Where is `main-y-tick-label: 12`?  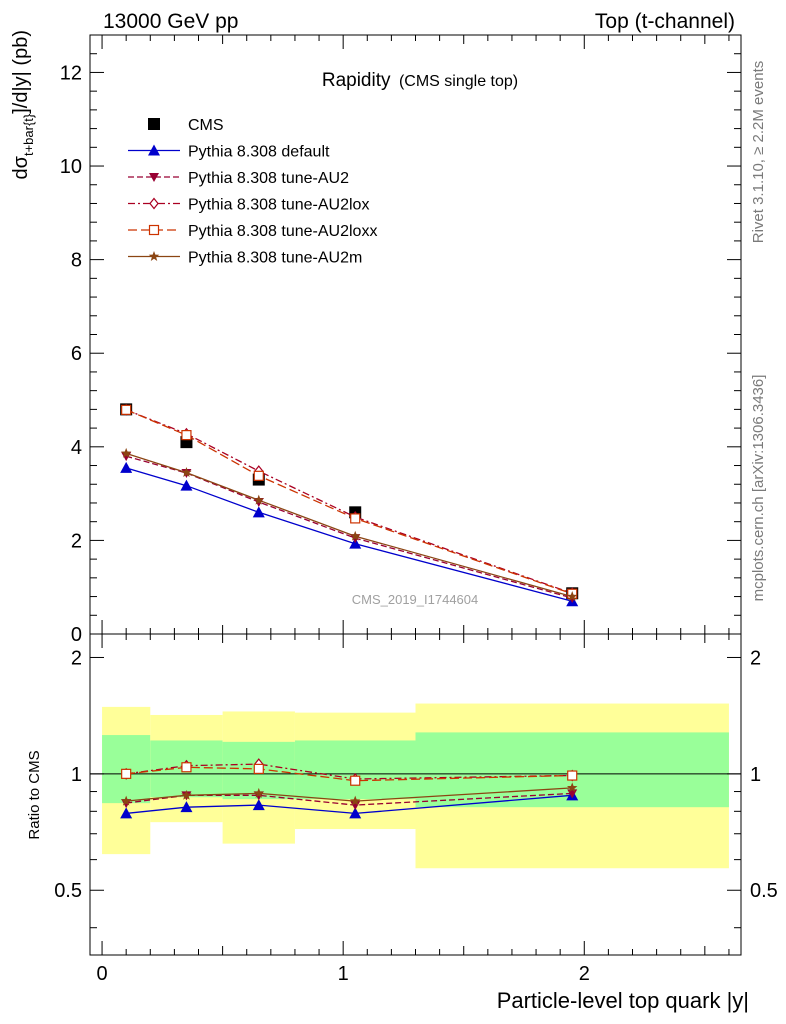
main-y-tick-label: 12 is located at coordinates (71, 73).